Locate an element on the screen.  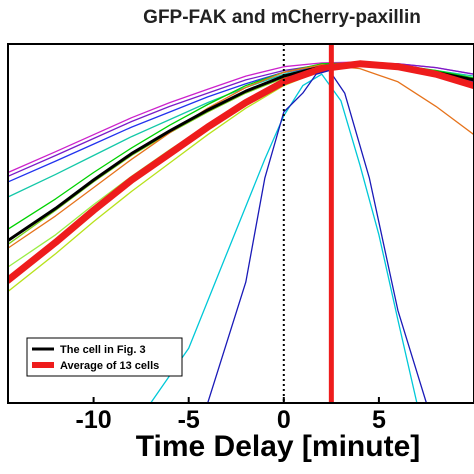
x-tick-label: 5 is located at coordinates (379, 420).